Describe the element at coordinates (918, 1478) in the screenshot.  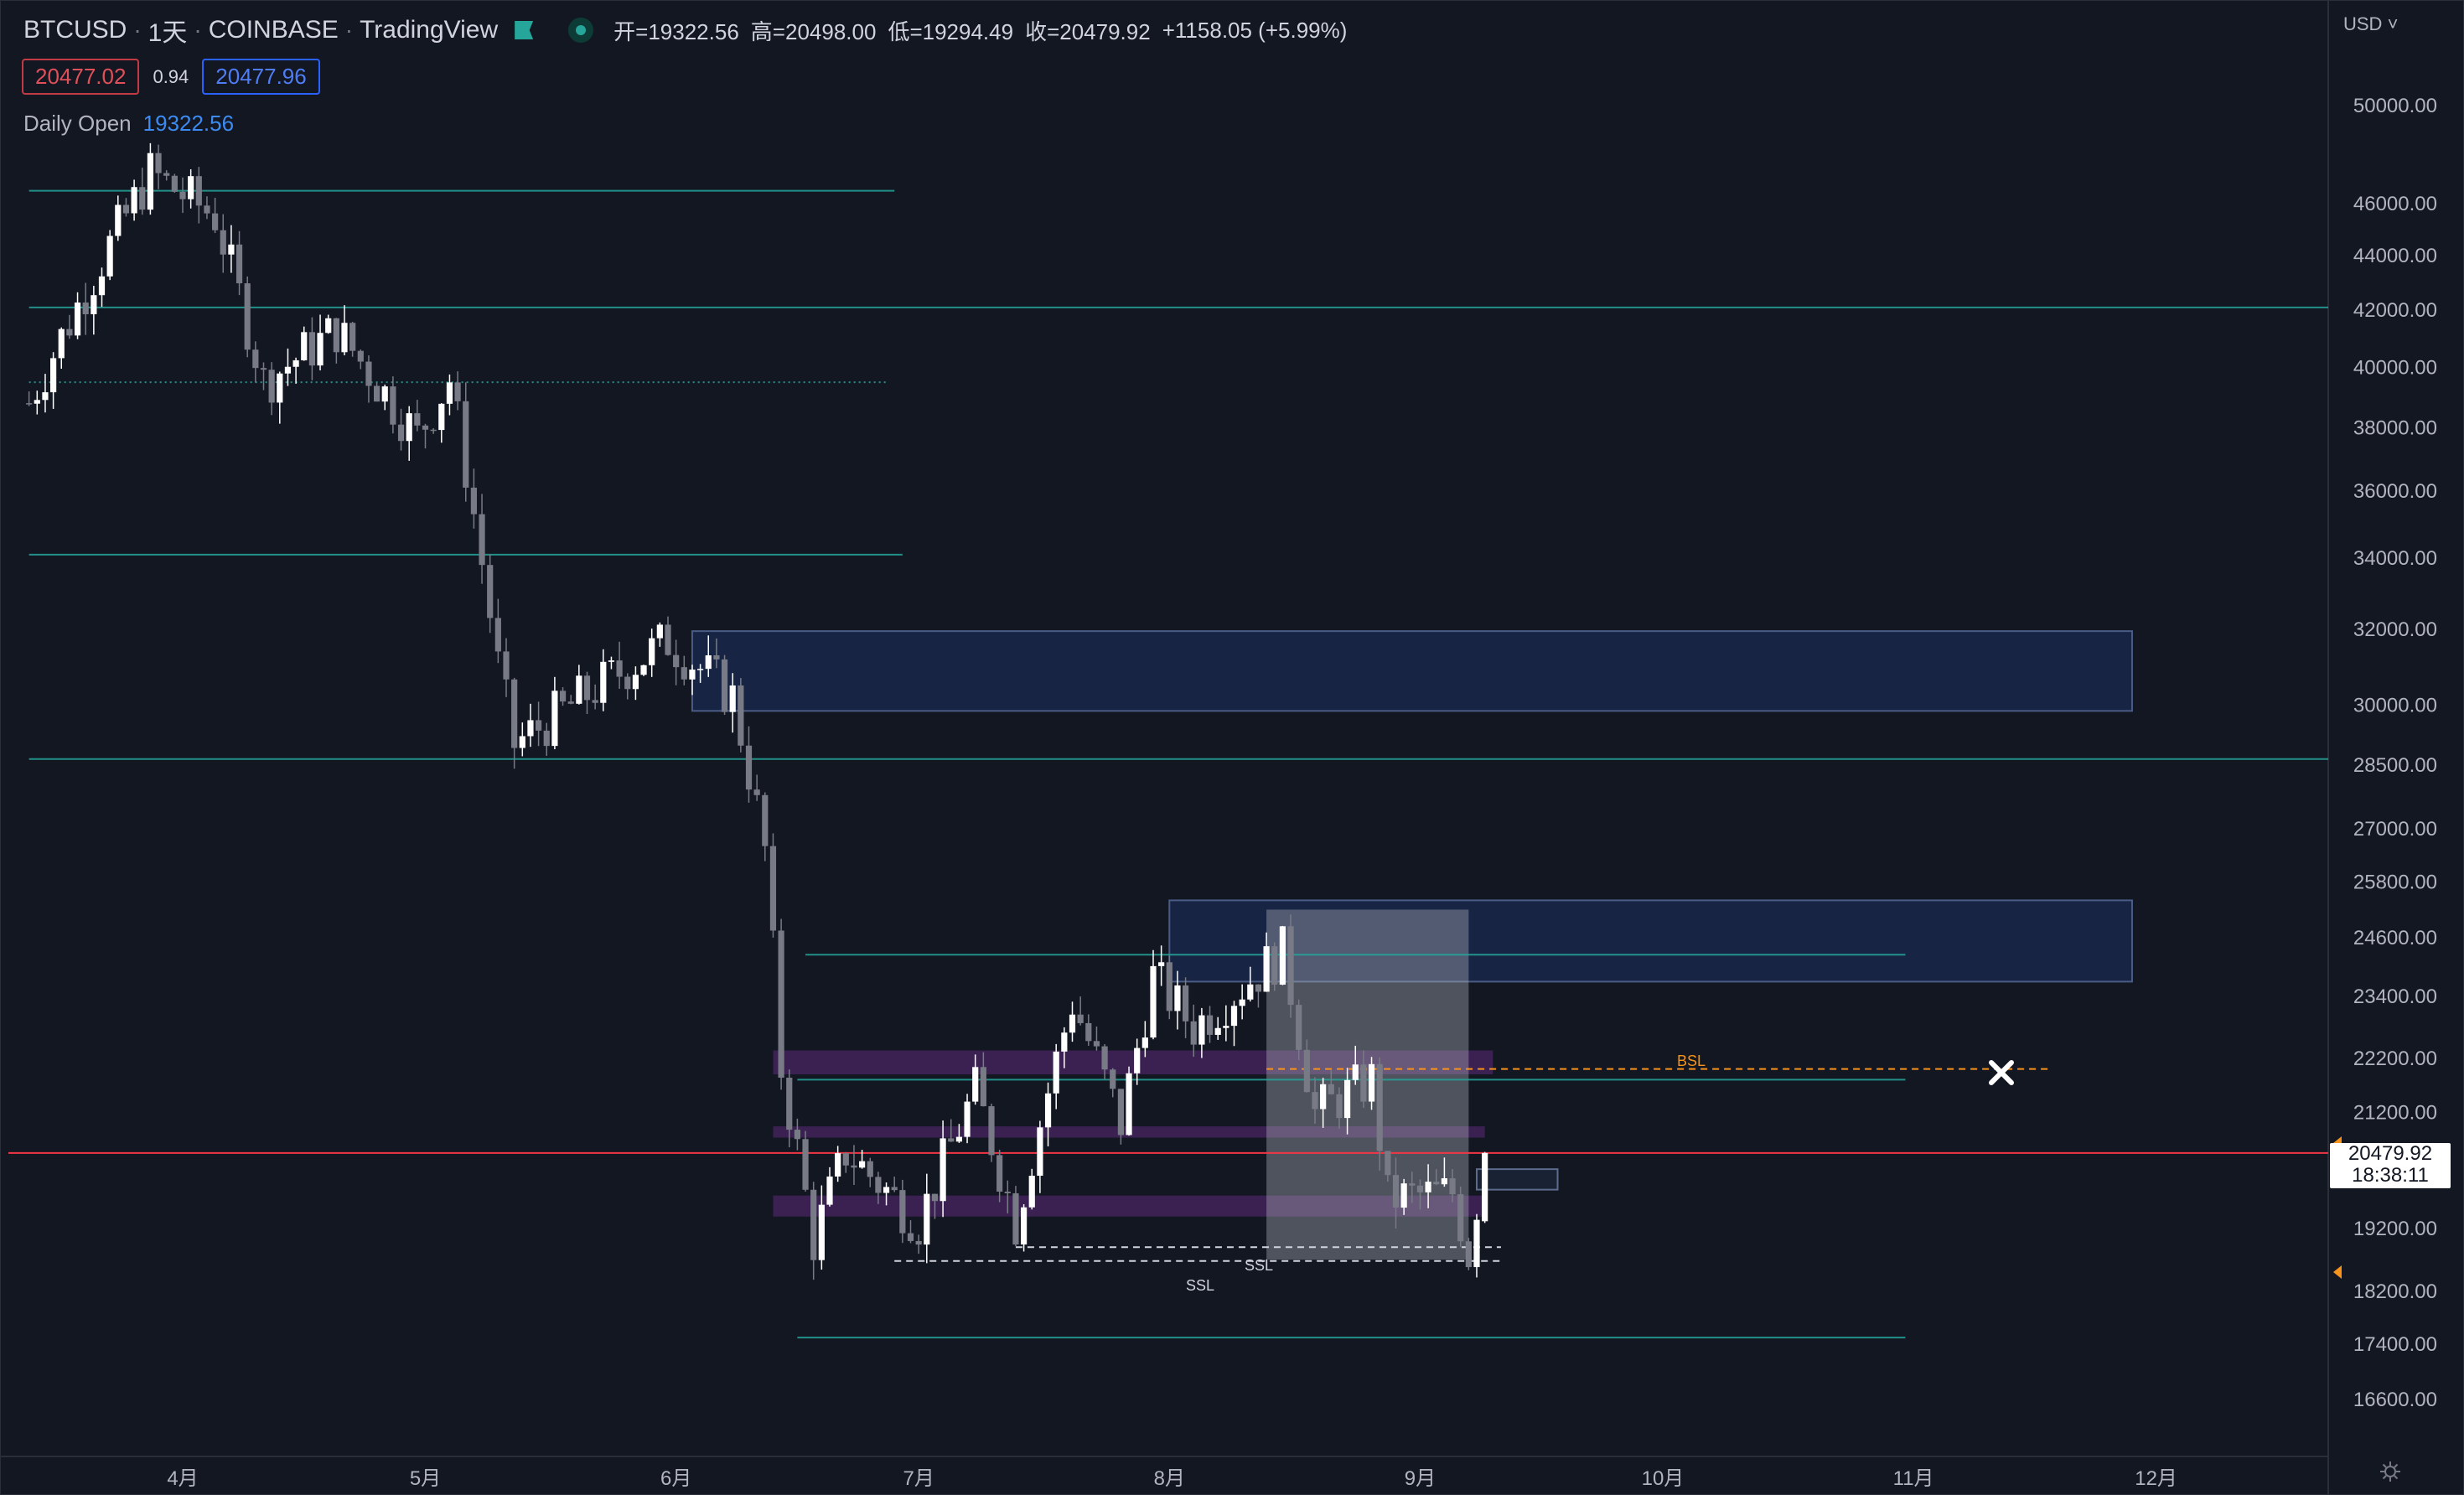
I see `time-tick-label: 7月` at that location.